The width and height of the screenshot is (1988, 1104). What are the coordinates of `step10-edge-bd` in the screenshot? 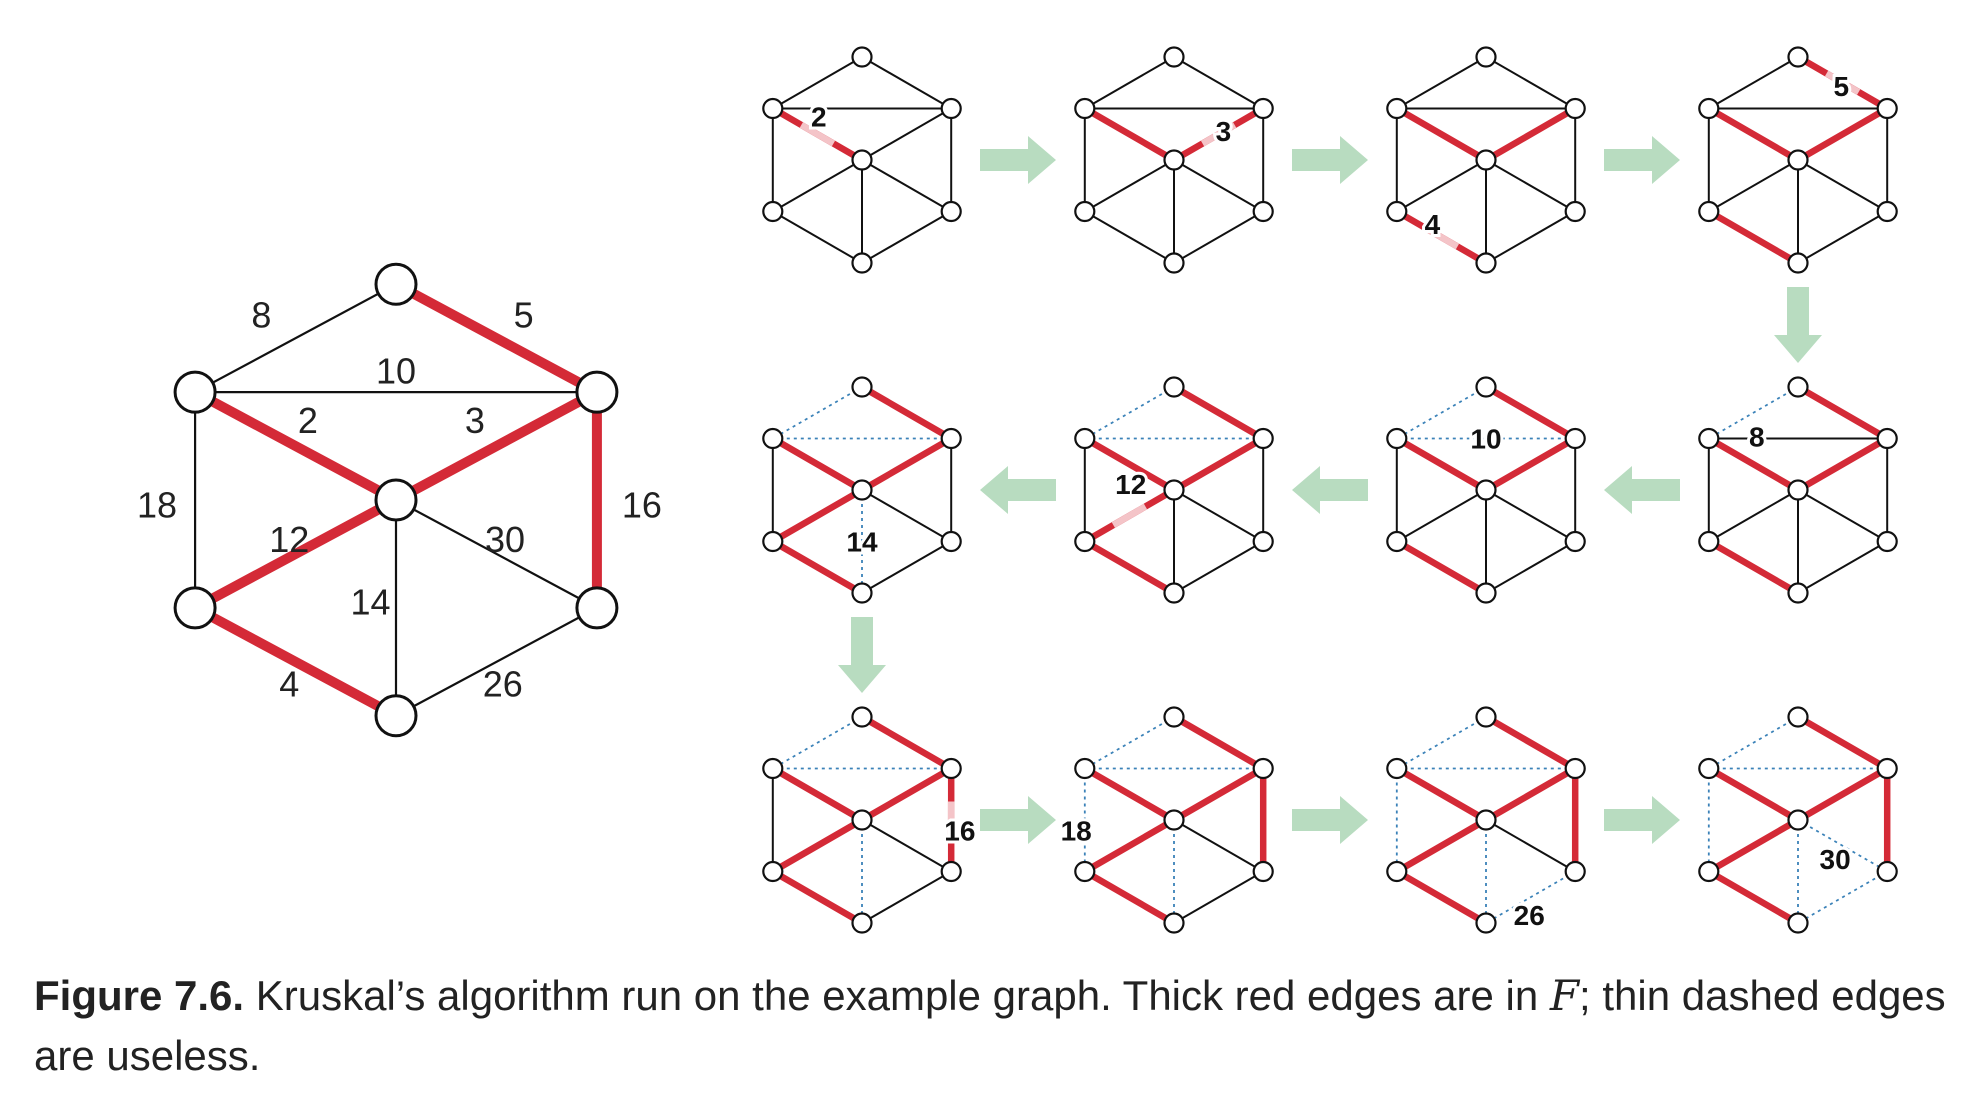 It's located at (1129, 794).